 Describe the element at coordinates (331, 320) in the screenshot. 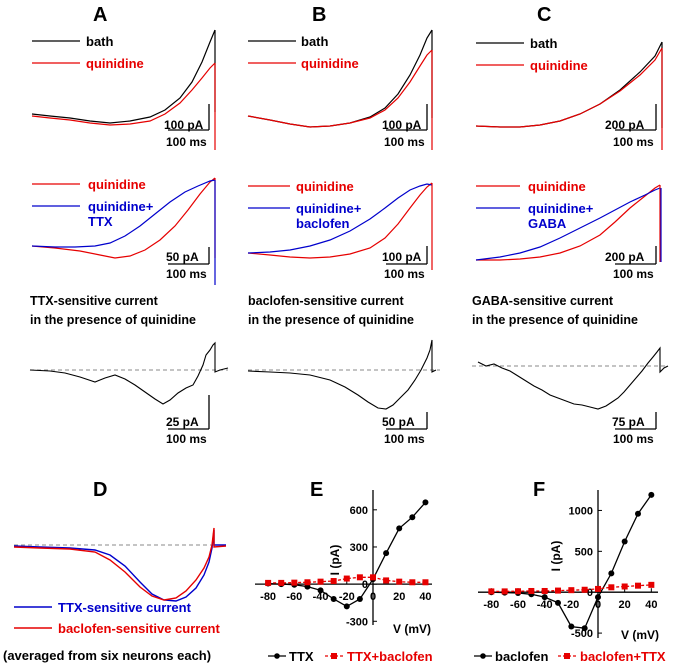

I see `row3-title-b-line2: in the presence of quinidine` at that location.